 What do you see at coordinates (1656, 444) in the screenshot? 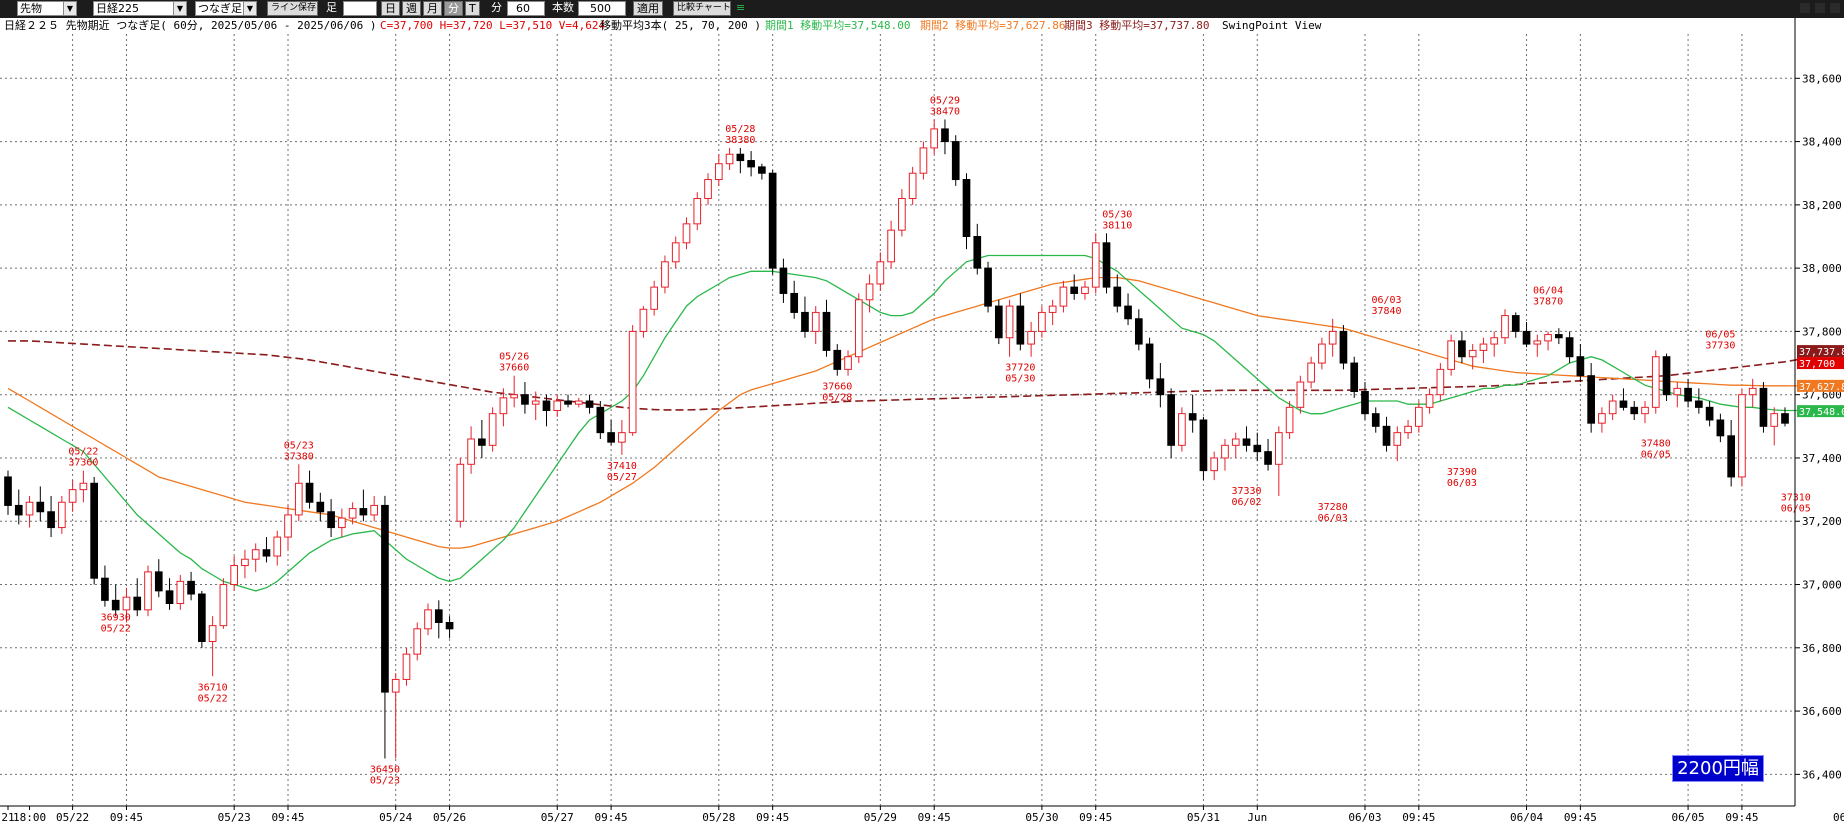
I see `swing-low-price: 37480` at bounding box center [1656, 444].